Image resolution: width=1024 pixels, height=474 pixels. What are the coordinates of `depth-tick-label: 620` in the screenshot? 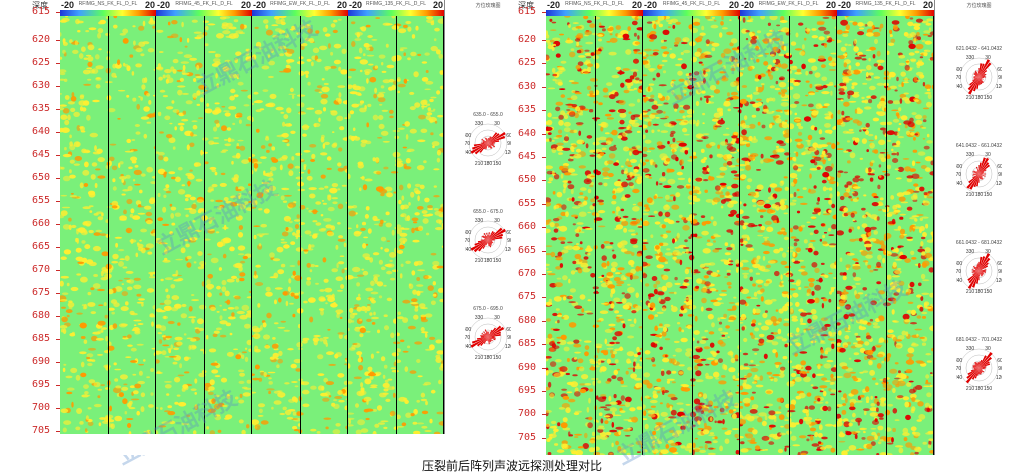 It's located at (527, 39).